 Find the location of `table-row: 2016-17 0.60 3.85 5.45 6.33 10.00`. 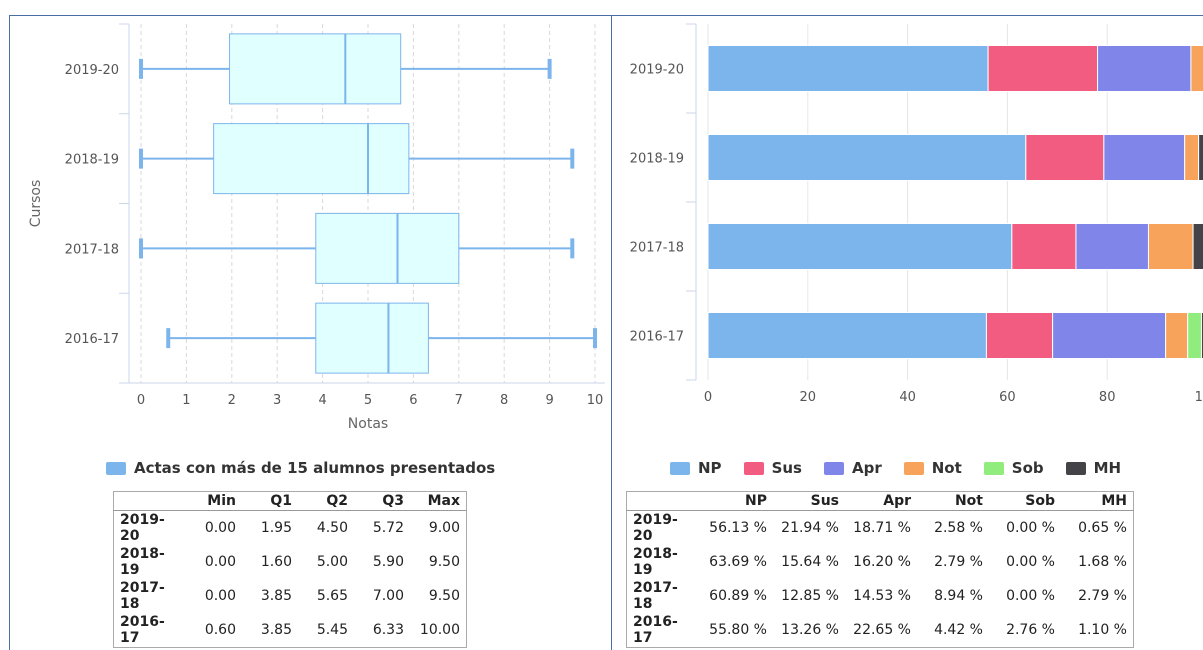

table-row: 2016-17 0.60 3.85 5.45 6.33 10.00 is located at coordinates (290, 630).